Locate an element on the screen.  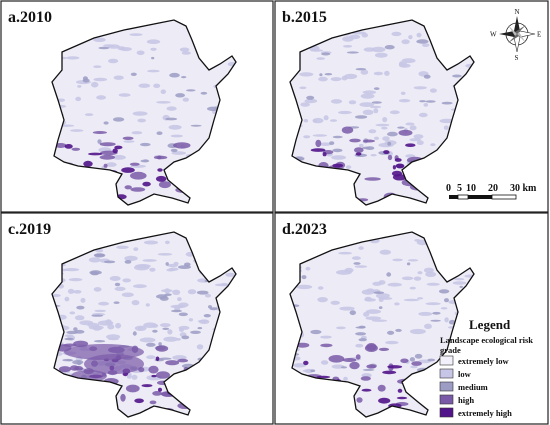
panel-title-a: a.2010 is located at coordinates (30, 17).